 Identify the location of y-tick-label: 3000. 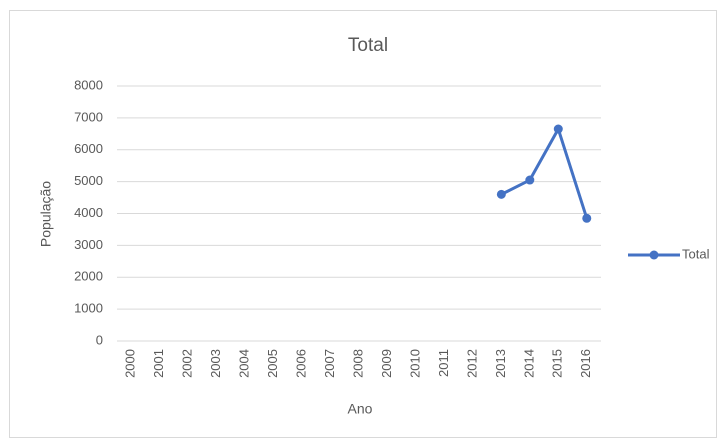
(88, 244).